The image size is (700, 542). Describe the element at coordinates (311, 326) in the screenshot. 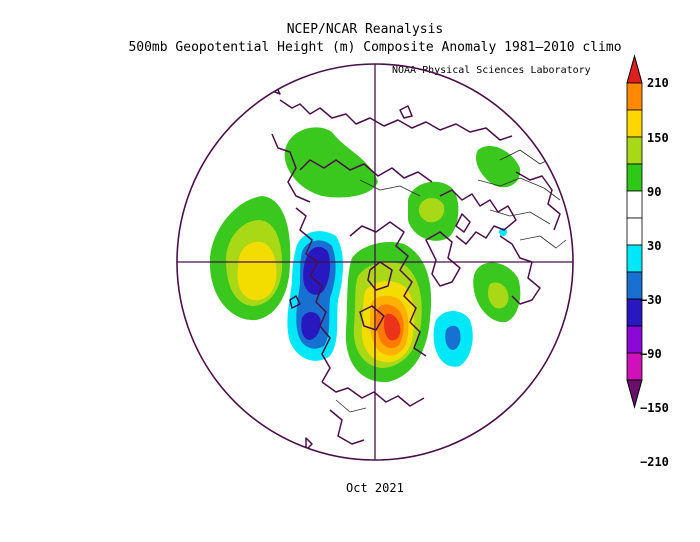

I see `anomaly-negative-west-90b` at that location.